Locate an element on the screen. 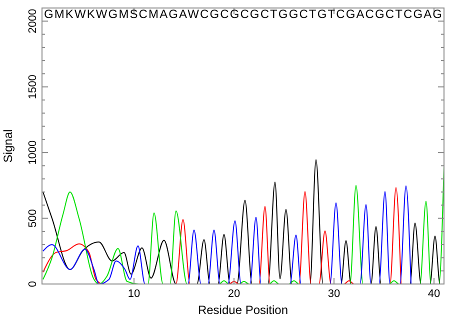  y-axis-title: Signal is located at coordinates (8, 146).